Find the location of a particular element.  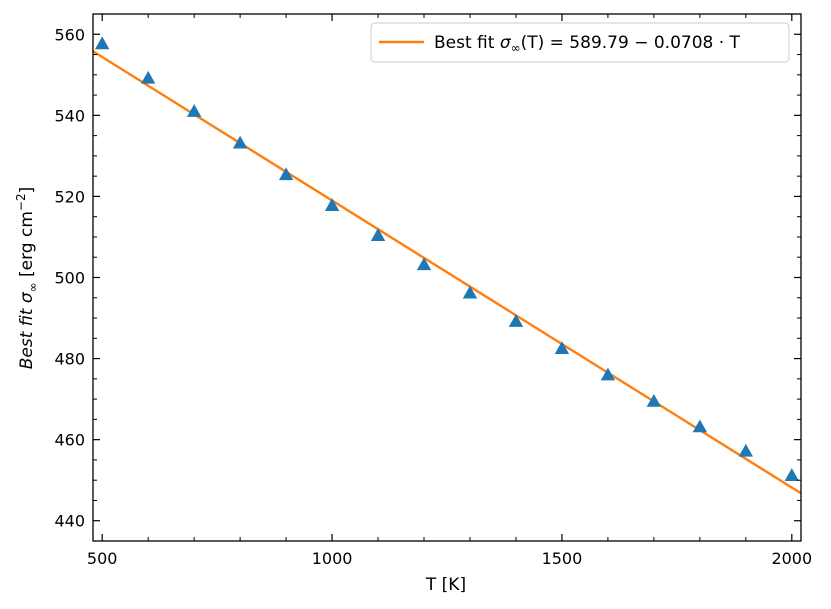

x-tick-label: 1500 is located at coordinates (562, 558).